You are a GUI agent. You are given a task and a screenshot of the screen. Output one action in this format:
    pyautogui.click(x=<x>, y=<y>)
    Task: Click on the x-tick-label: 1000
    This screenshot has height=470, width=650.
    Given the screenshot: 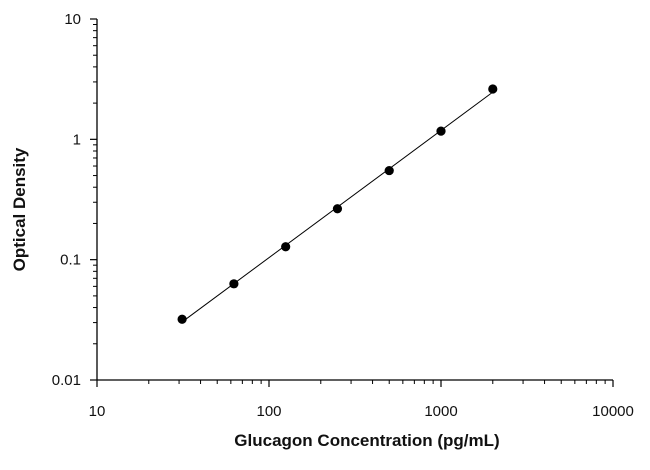 What is the action you would take?
    pyautogui.click(x=440, y=411)
    